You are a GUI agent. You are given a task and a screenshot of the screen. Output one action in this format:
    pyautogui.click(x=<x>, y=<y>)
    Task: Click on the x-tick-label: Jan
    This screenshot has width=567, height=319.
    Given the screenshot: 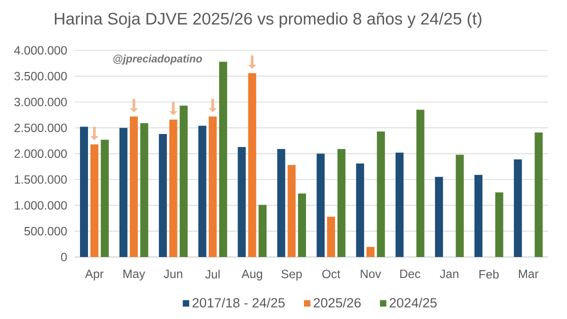 What is the action you would take?
    pyautogui.click(x=449, y=274)
    